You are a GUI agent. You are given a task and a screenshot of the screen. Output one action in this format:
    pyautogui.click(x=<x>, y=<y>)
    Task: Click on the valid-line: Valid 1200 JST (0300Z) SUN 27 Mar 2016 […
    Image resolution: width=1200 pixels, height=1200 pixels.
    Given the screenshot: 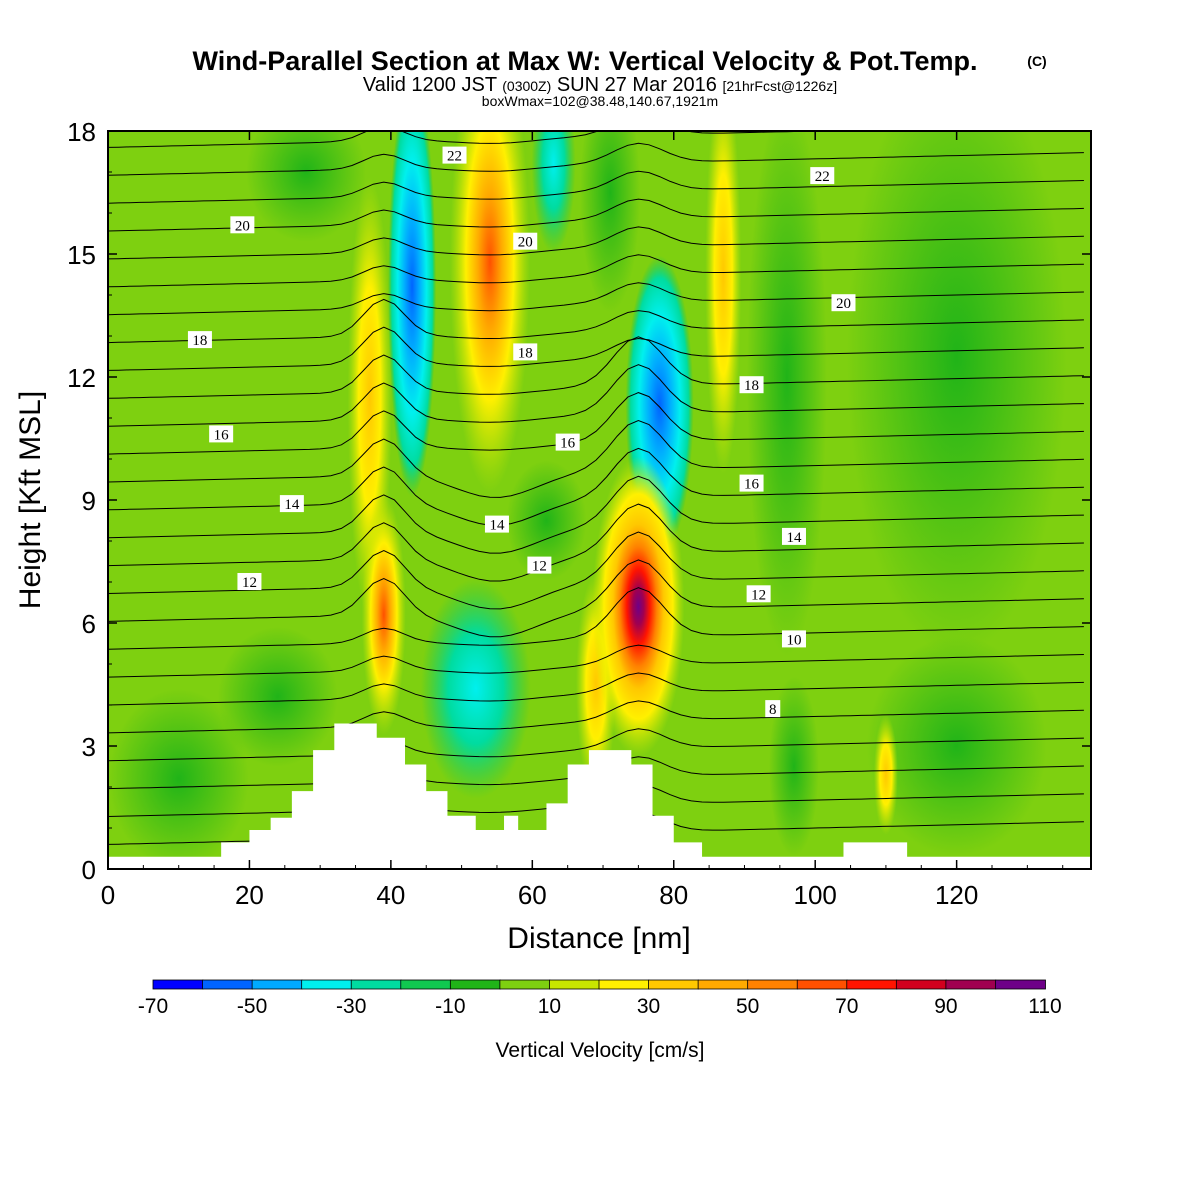 What is the action you would take?
    pyautogui.click(x=600, y=85)
    